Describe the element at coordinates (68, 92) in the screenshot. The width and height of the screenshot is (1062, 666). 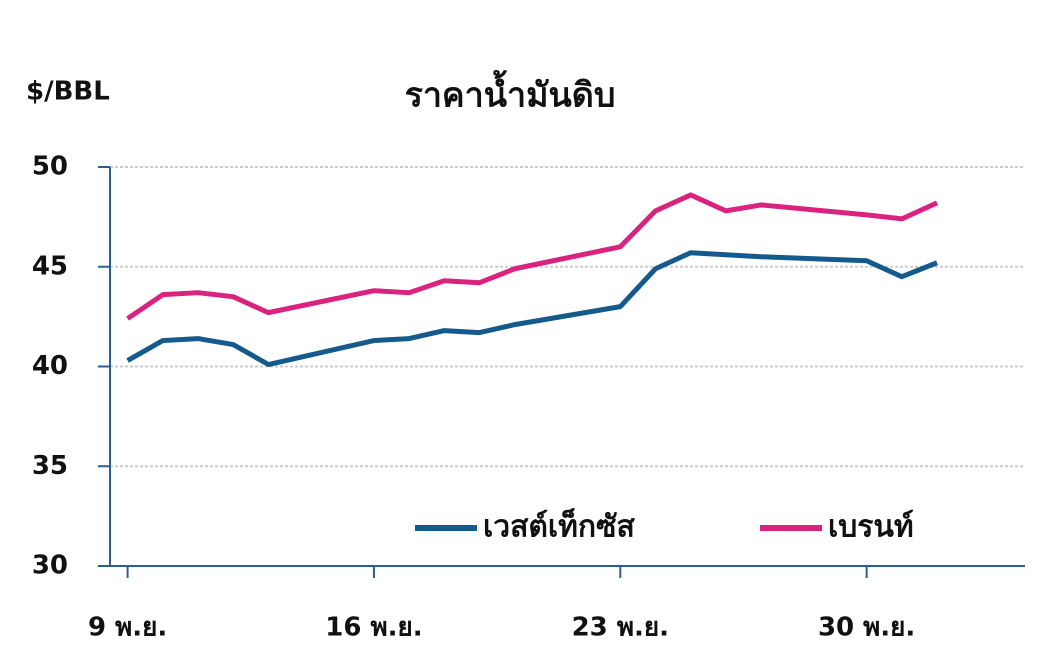
I see `y-axis-label: $/BBL` at that location.